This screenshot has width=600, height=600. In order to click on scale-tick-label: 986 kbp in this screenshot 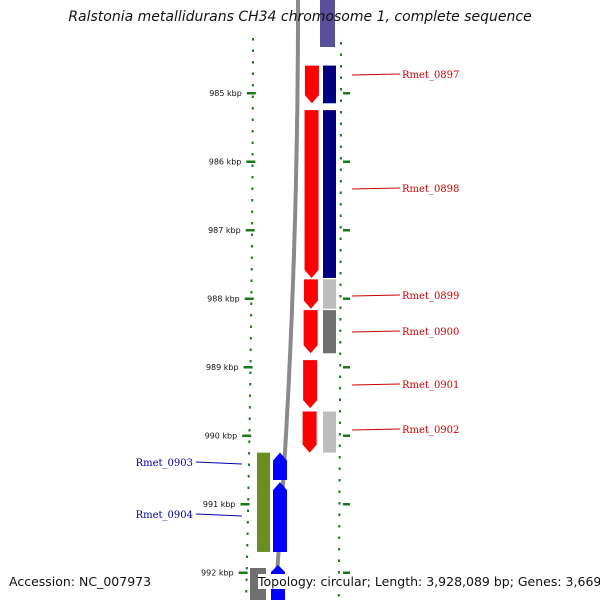, I will do `click(225, 162)`.